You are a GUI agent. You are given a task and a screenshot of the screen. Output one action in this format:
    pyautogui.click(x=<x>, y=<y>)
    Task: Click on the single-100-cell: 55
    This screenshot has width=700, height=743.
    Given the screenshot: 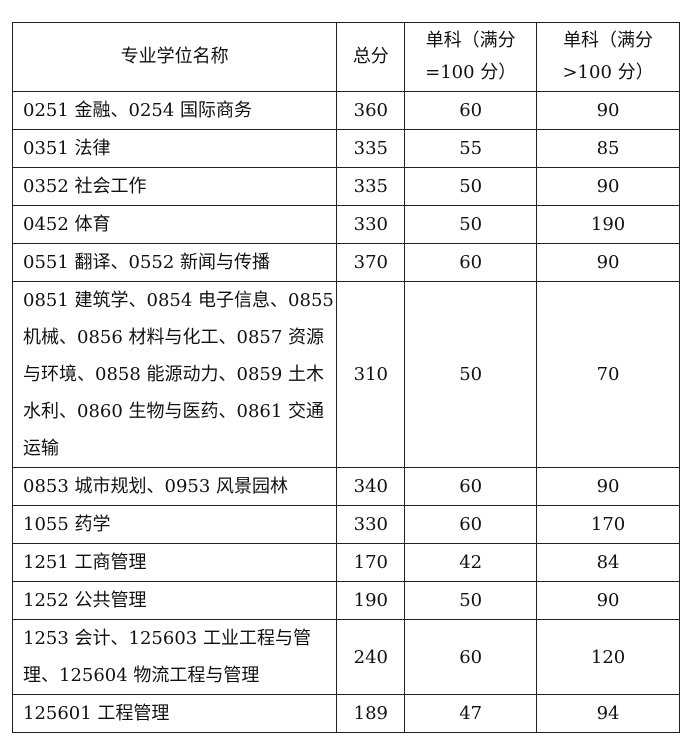 What is the action you would take?
    pyautogui.click(x=471, y=148)
    